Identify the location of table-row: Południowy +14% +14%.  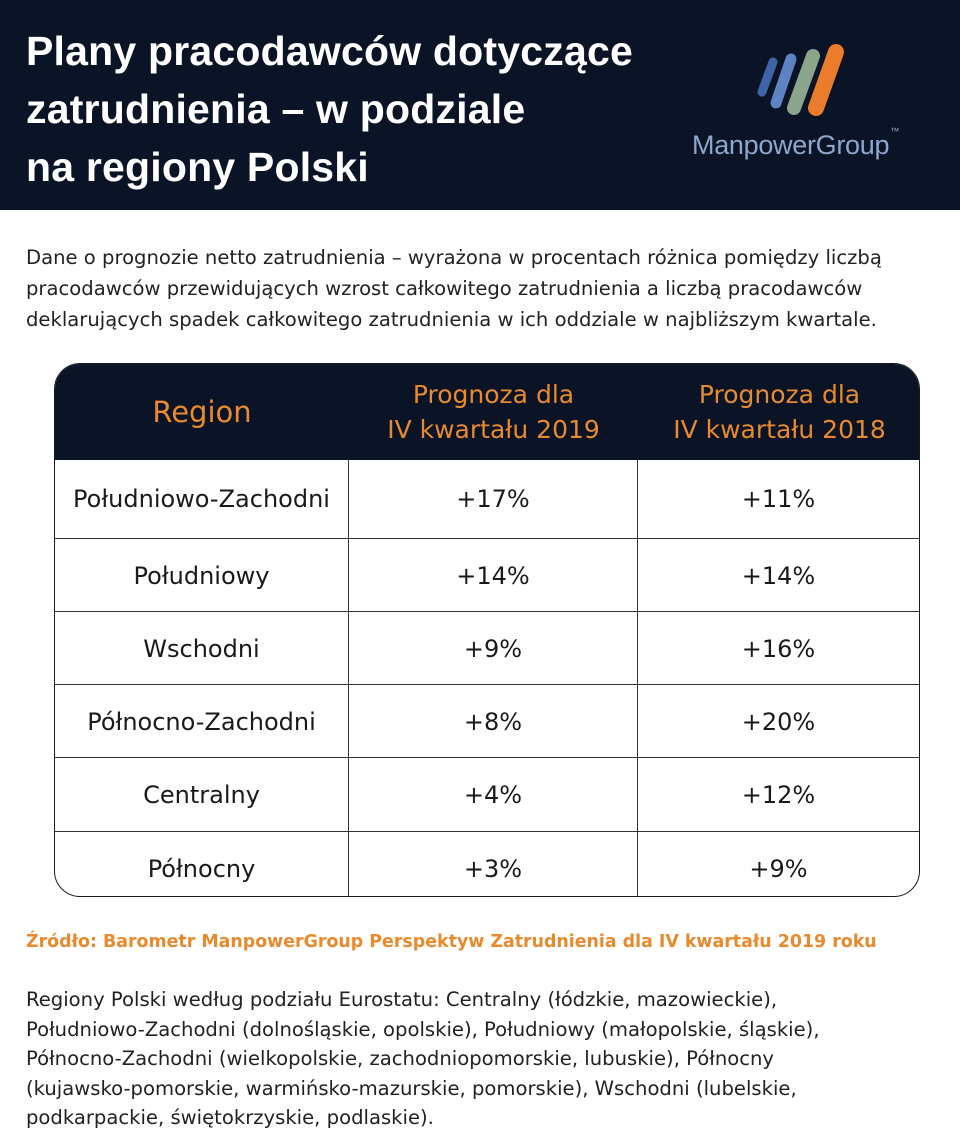
(487, 575).